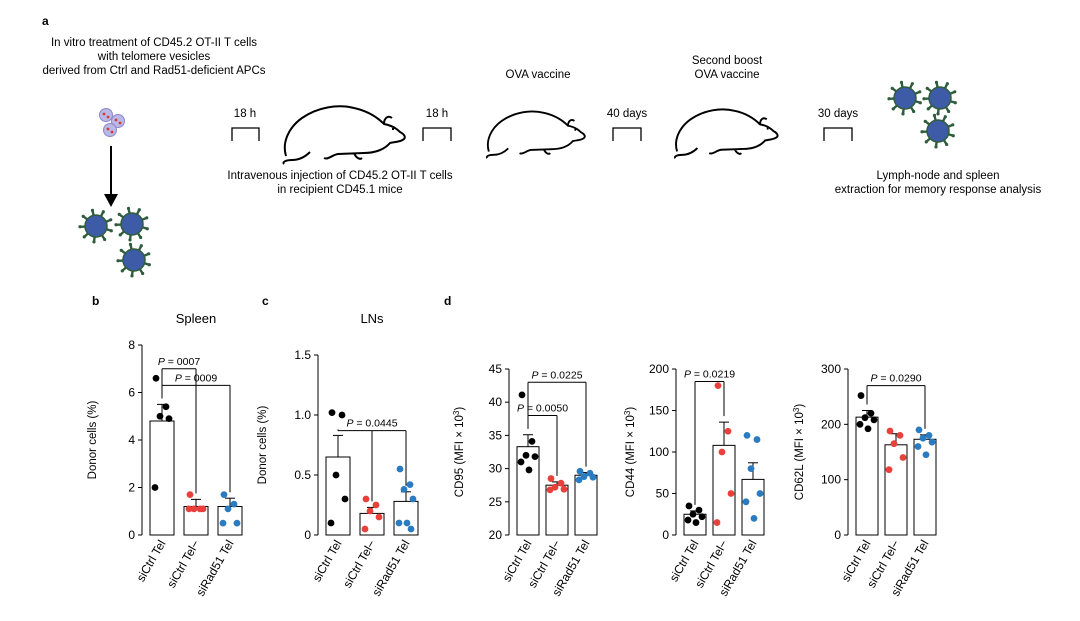 This screenshot has width=1080, height=621. I want to click on interval-18h-second: 18 h, so click(437, 114).